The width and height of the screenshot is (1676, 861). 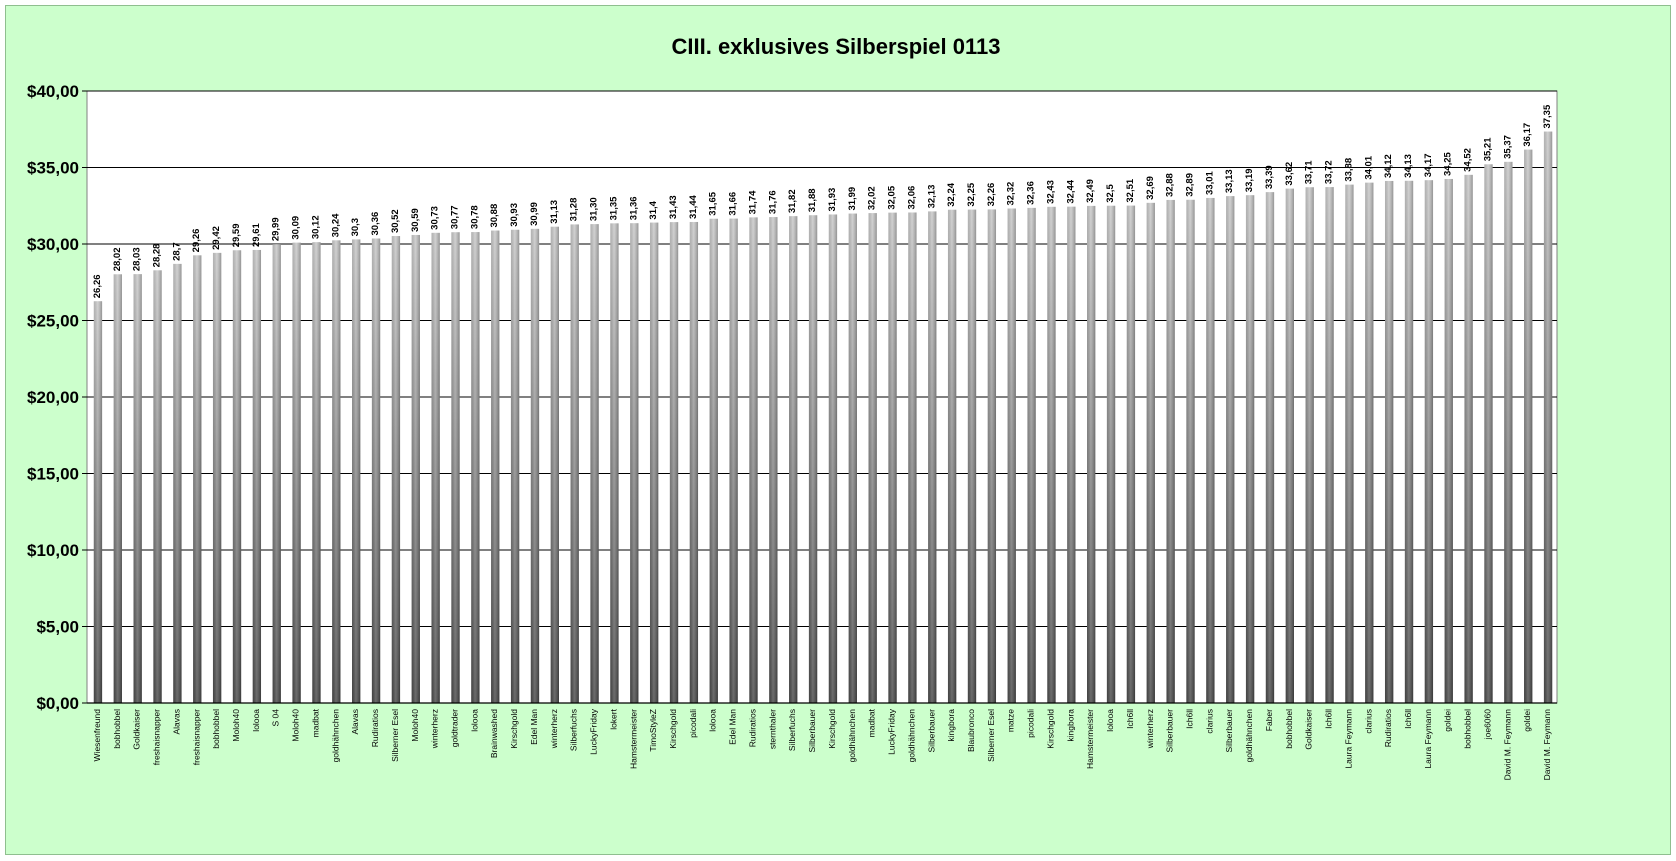 I want to click on x-tick-label: Blaubronco, so click(x=971, y=730).